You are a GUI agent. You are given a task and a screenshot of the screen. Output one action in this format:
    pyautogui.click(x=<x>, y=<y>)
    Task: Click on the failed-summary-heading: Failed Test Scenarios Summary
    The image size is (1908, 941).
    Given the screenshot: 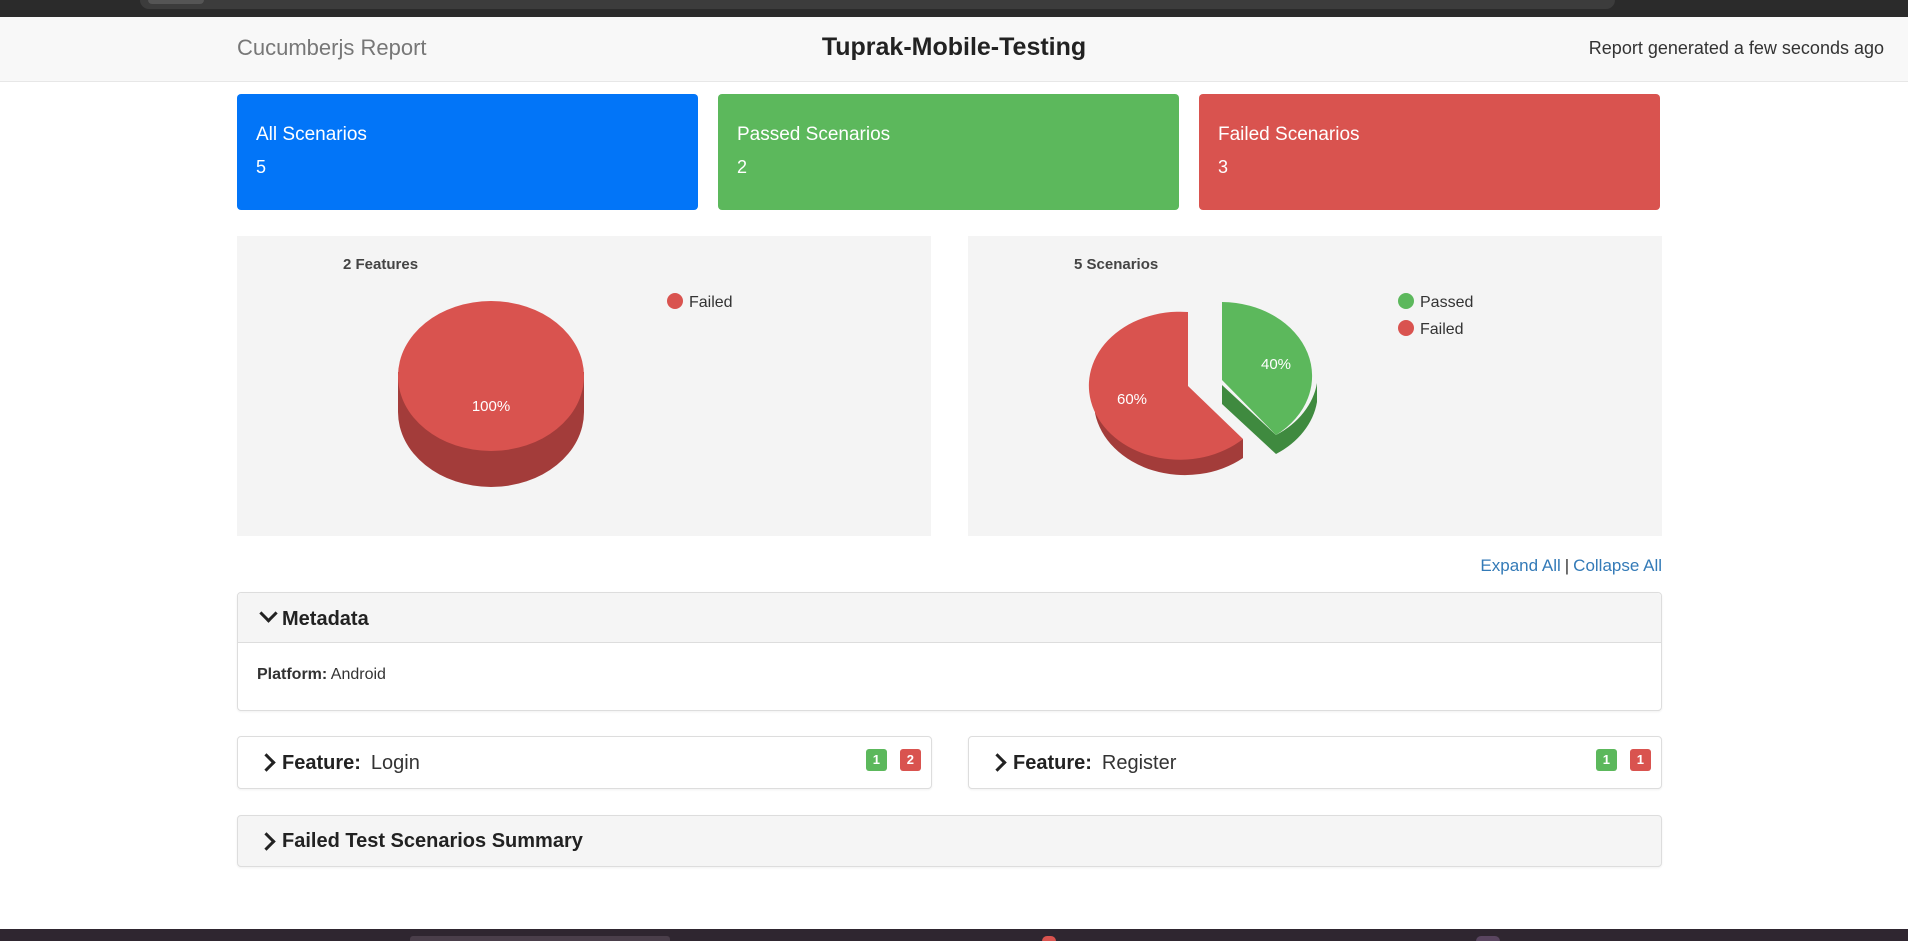 What is the action you would take?
    pyautogui.click(x=432, y=841)
    